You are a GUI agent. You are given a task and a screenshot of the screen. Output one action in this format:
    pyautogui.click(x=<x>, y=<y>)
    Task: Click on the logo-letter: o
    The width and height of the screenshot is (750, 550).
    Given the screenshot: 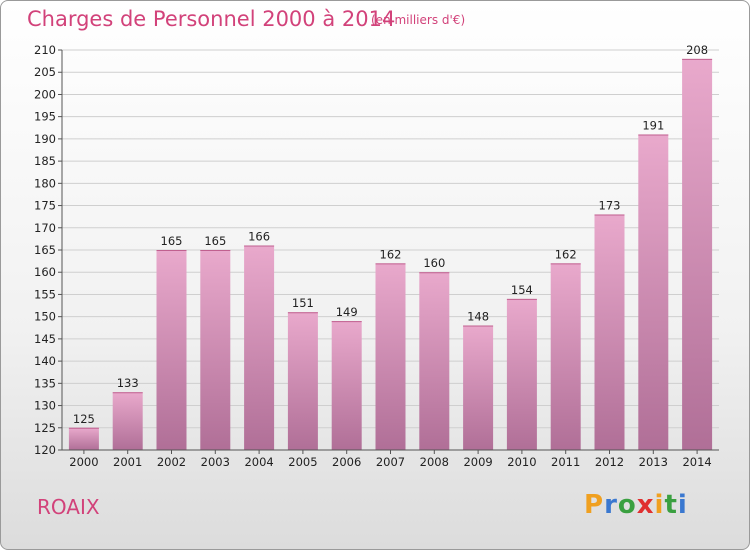 What is the action you would take?
    pyautogui.click(x=627, y=505)
    